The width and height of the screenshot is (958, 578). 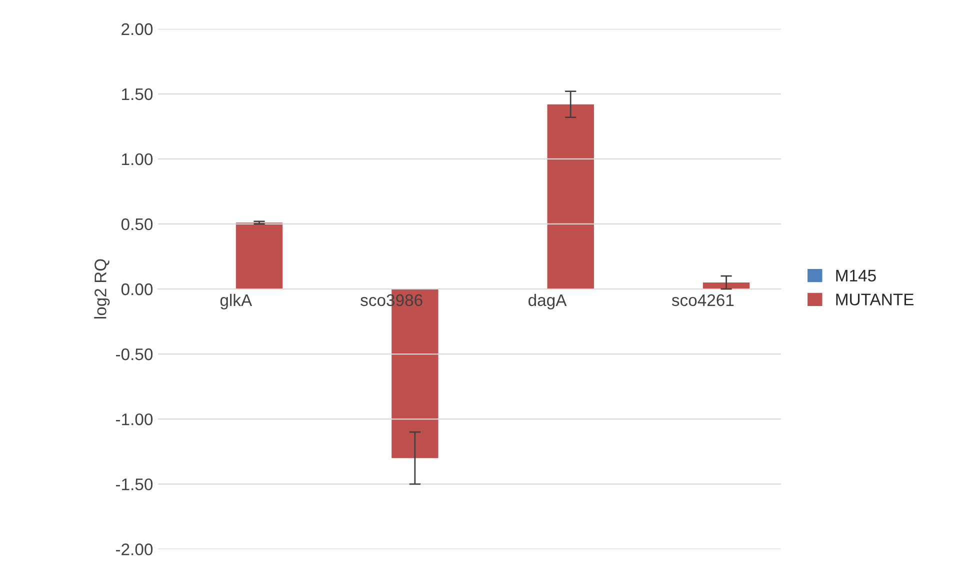 I want to click on y-tick-label: 1.00, so click(x=137, y=159).